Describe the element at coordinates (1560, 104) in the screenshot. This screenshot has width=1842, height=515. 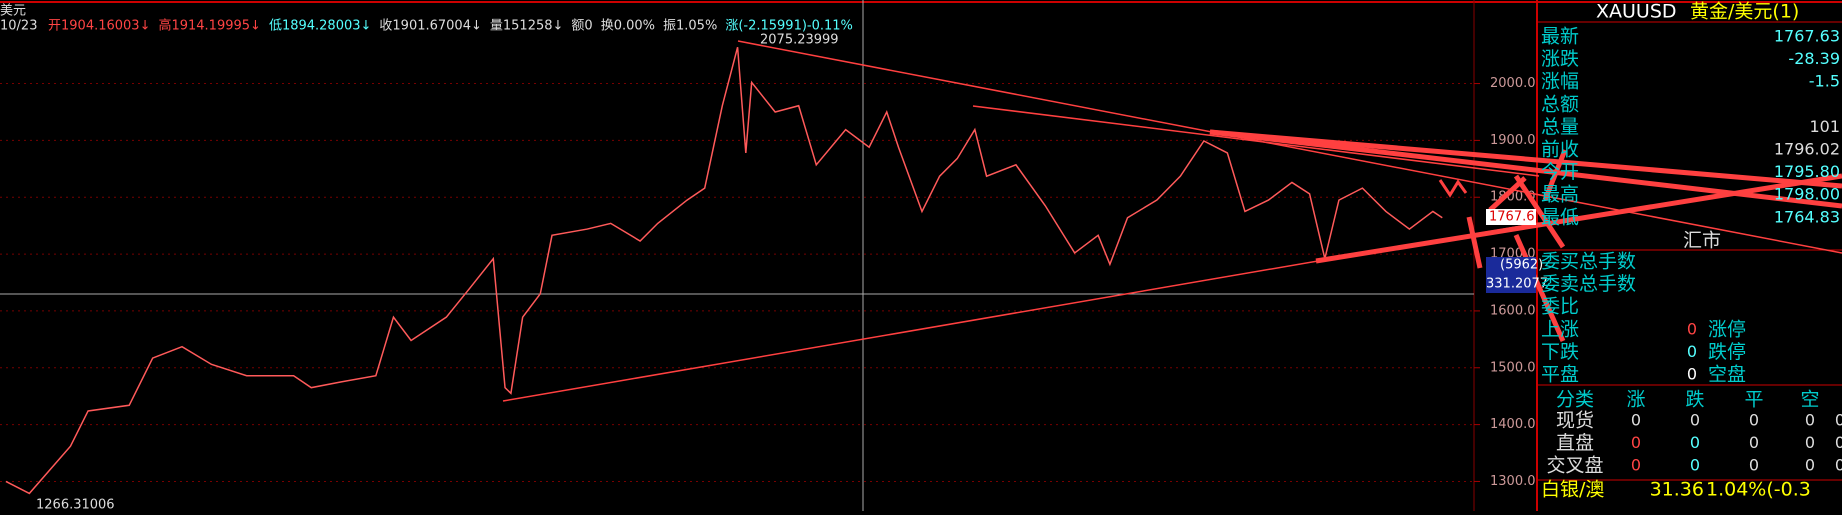
I see `quote-label: 总额` at that location.